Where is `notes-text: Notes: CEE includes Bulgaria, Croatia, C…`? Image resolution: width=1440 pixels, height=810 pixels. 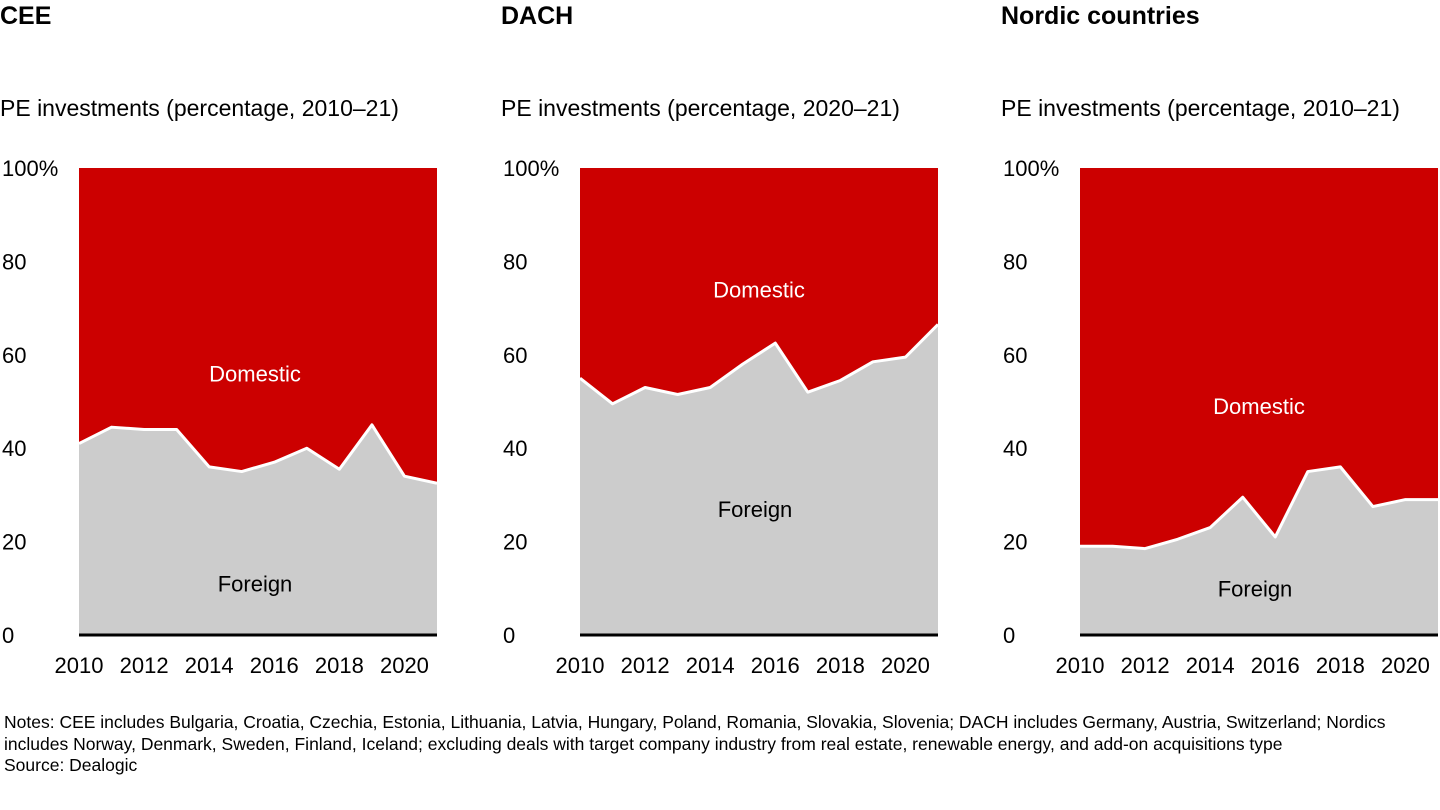 notes-text: Notes: CEE includes Bulgaria, Croatia, C… is located at coordinates (695, 733).